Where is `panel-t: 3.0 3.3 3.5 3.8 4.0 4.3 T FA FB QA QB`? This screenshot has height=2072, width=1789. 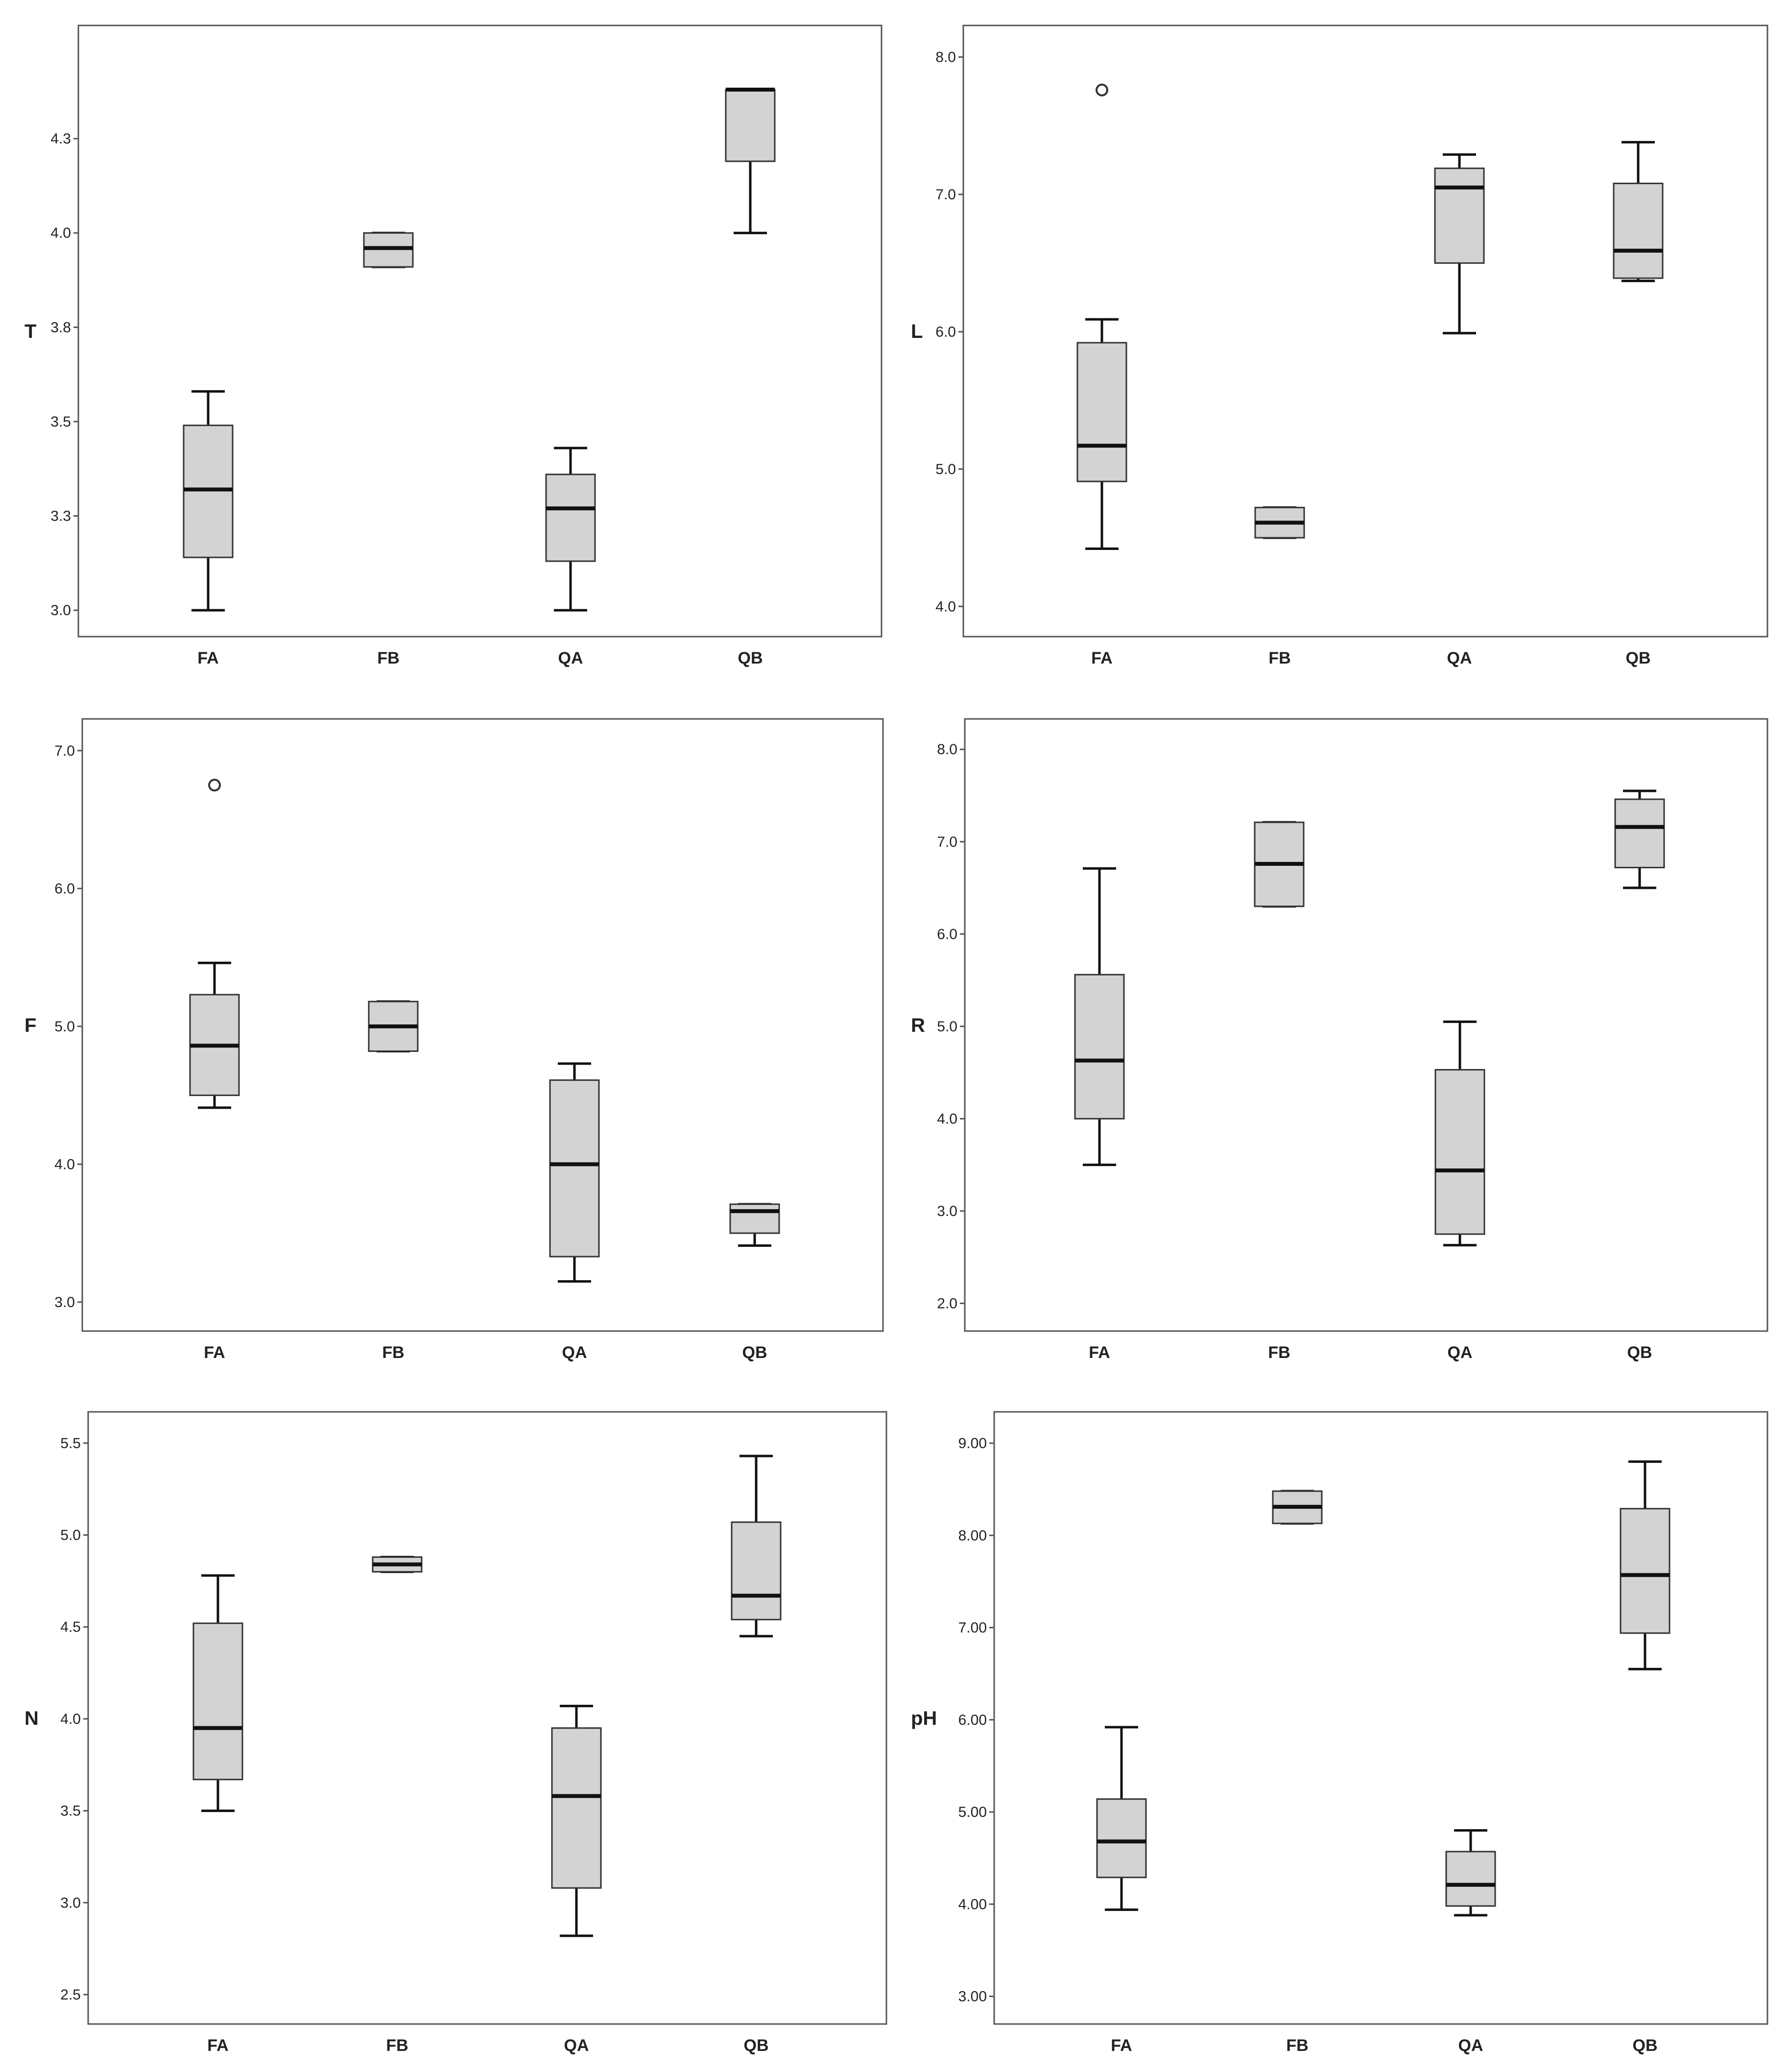
panel-t: 3.0 3.3 3.5 3.8 4.0 4.3 T FA FB QA QB is located at coordinates (454, 345).